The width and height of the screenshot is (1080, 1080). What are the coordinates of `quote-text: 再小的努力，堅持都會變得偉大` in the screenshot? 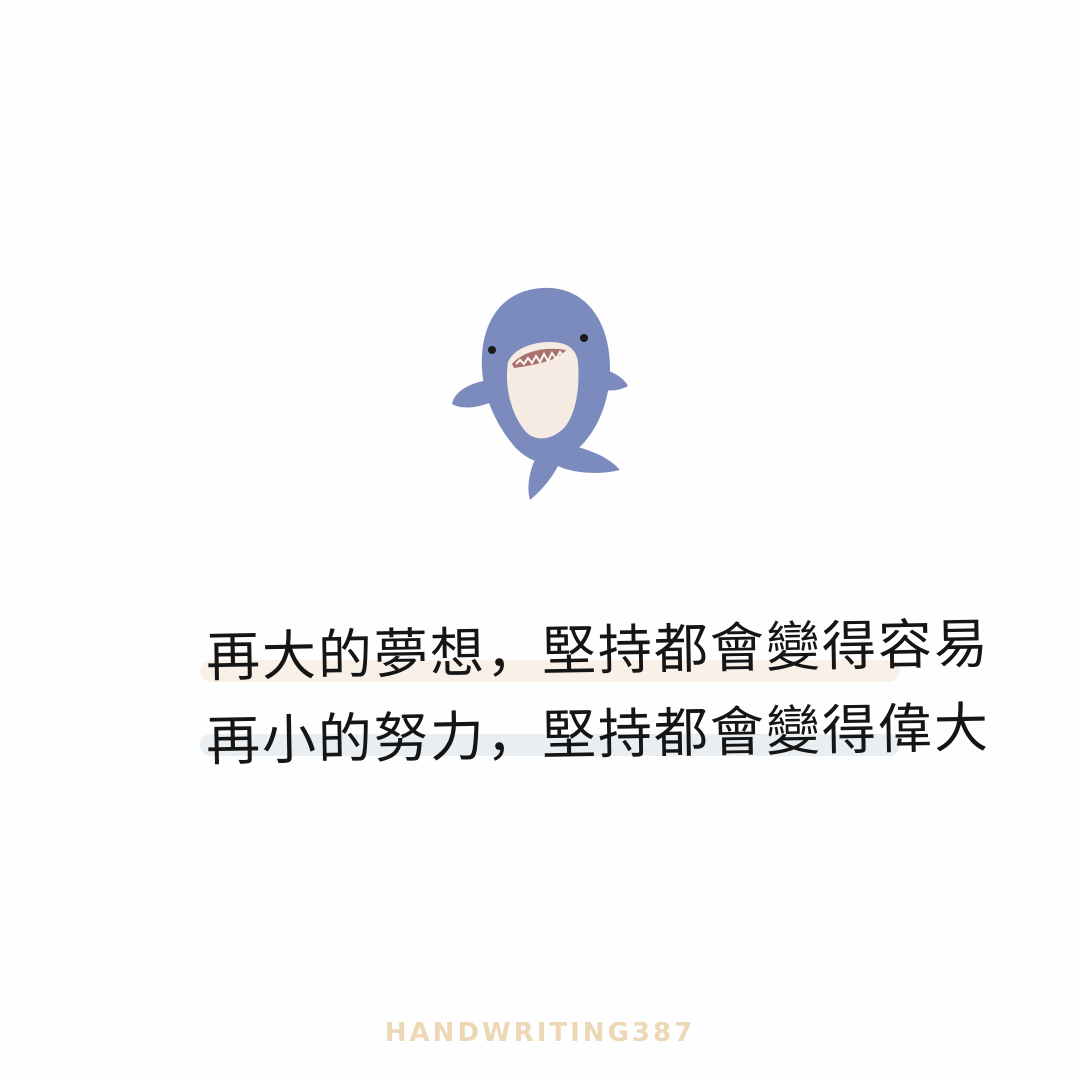 It's located at (598, 734).